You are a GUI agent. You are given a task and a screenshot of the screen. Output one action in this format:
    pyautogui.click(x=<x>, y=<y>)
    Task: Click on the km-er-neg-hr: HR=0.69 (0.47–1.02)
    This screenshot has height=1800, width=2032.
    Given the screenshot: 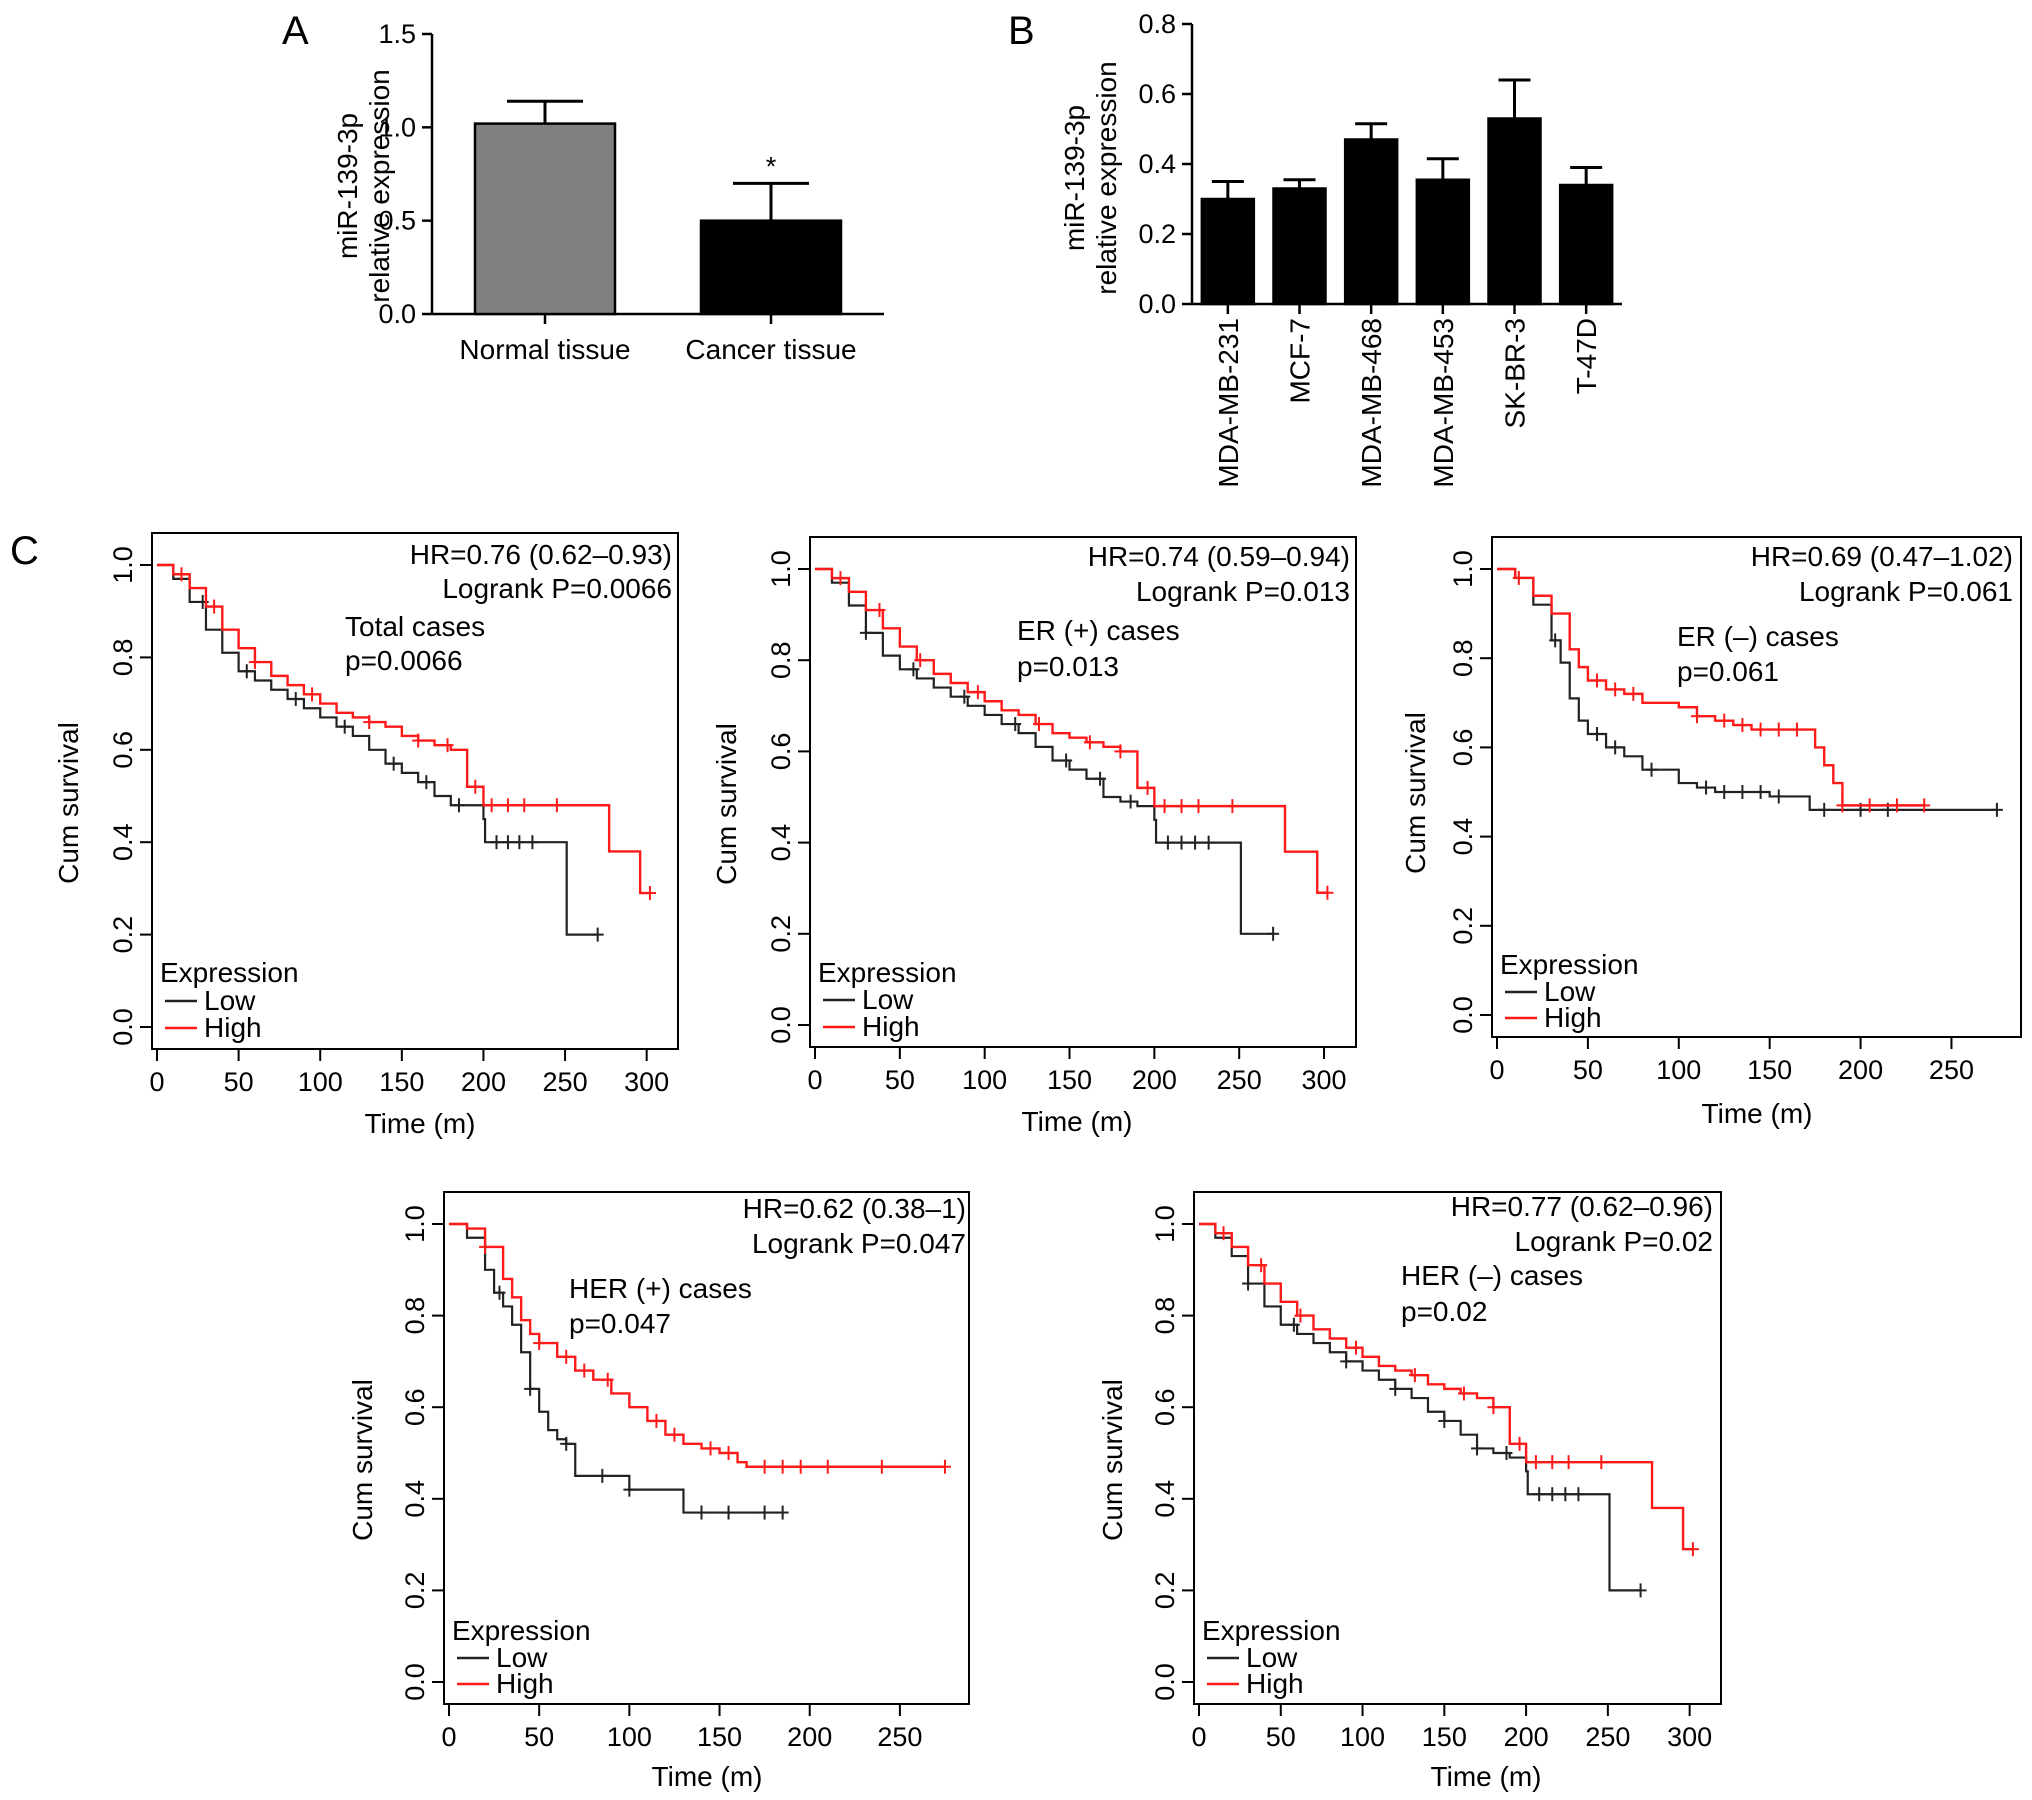 What is the action you would take?
    pyautogui.click(x=1882, y=556)
    